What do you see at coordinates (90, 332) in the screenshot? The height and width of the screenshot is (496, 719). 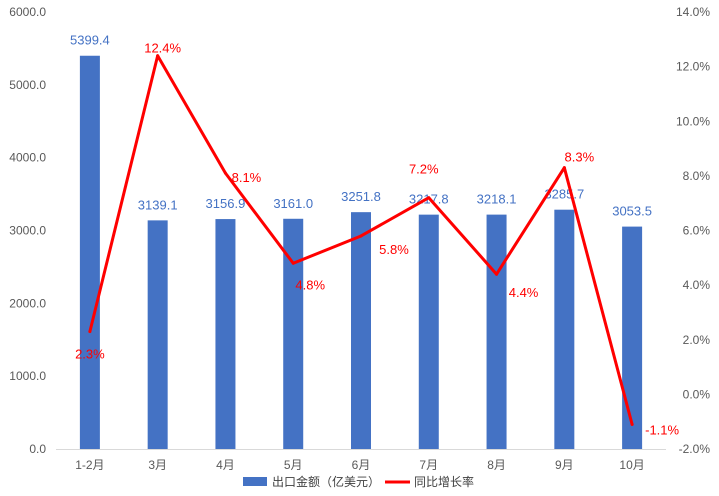 I see `line-point-1-2月` at bounding box center [90, 332].